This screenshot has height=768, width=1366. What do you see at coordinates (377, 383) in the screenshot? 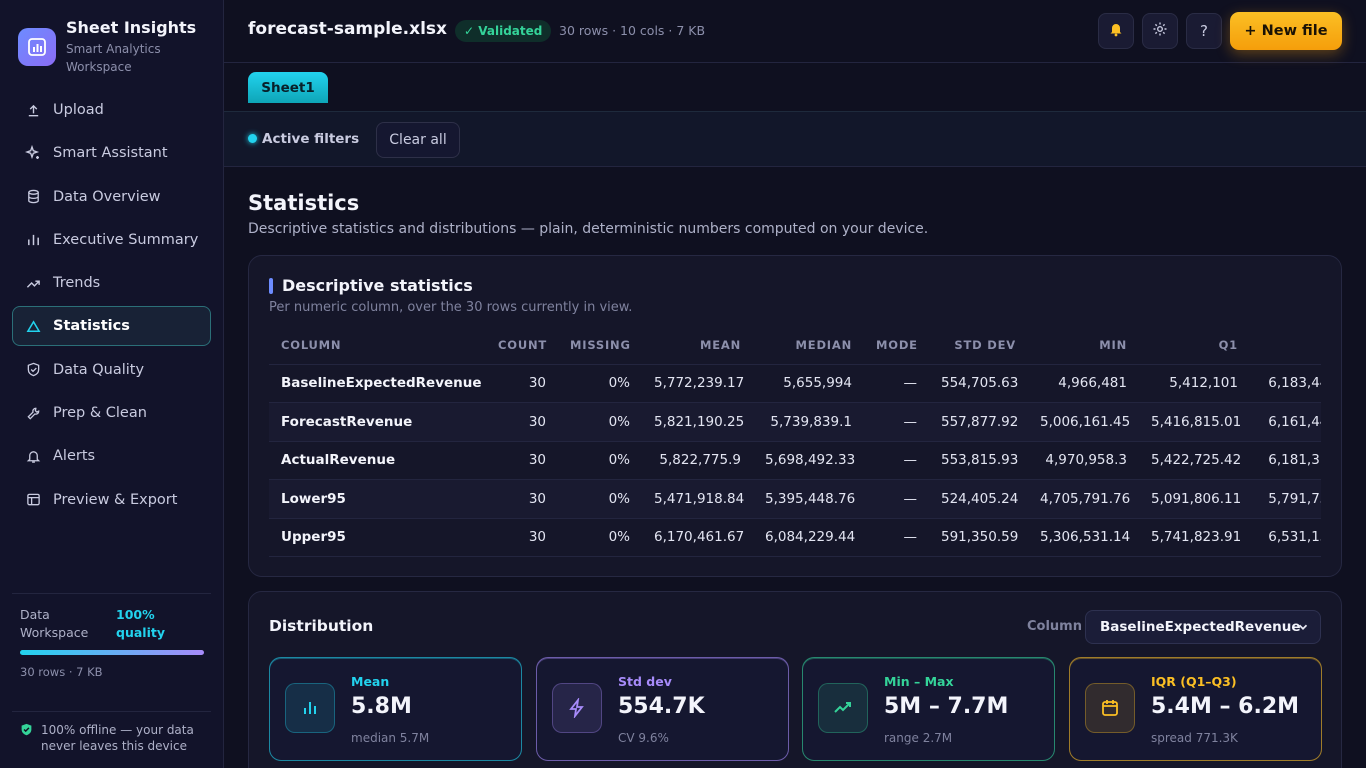
I see `column-name-cell: BaselineExpectedRevenue` at bounding box center [377, 383].